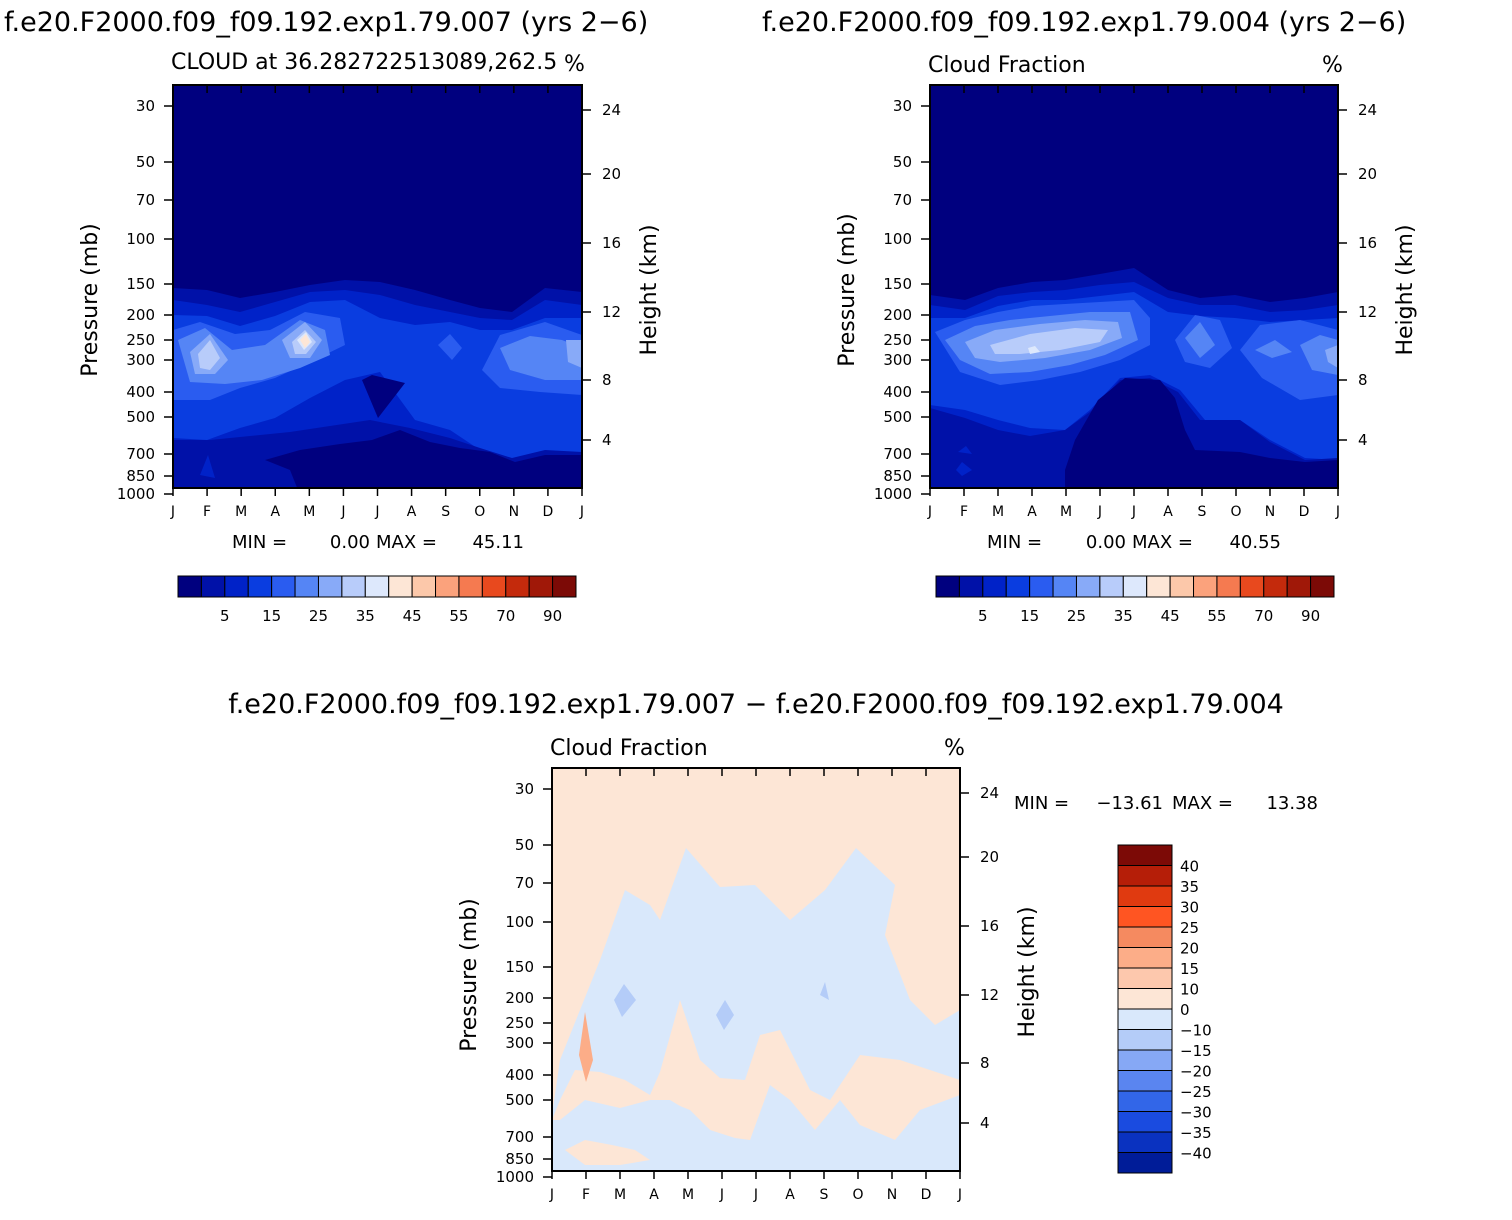 This screenshot has width=1512, height=1220. Describe the element at coordinates (611, 243) in the screenshot. I see `left-height-label: 16` at that location.